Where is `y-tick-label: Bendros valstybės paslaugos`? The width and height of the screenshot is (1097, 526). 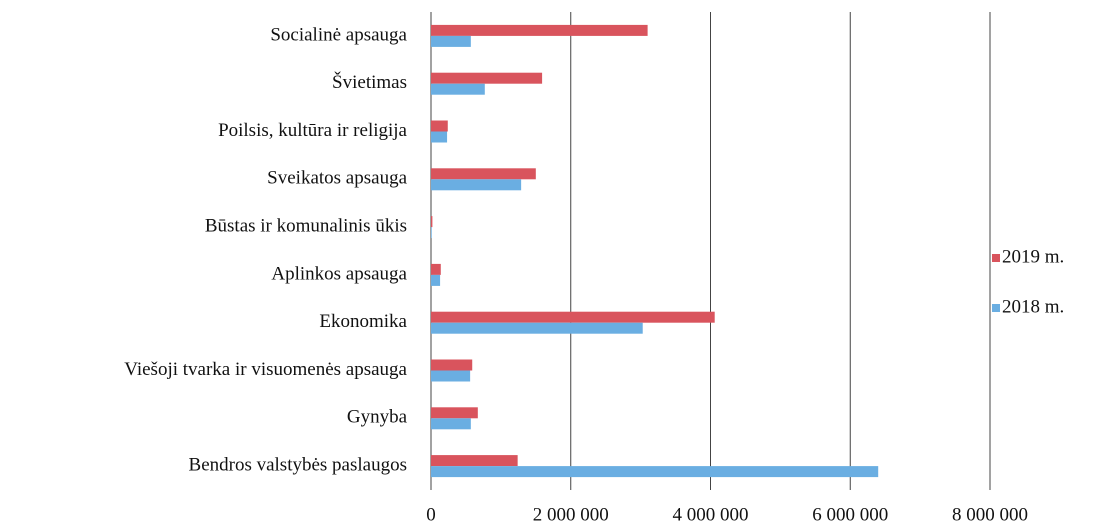 y-tick-label: Bendros valstybės paslaugos is located at coordinates (298, 464).